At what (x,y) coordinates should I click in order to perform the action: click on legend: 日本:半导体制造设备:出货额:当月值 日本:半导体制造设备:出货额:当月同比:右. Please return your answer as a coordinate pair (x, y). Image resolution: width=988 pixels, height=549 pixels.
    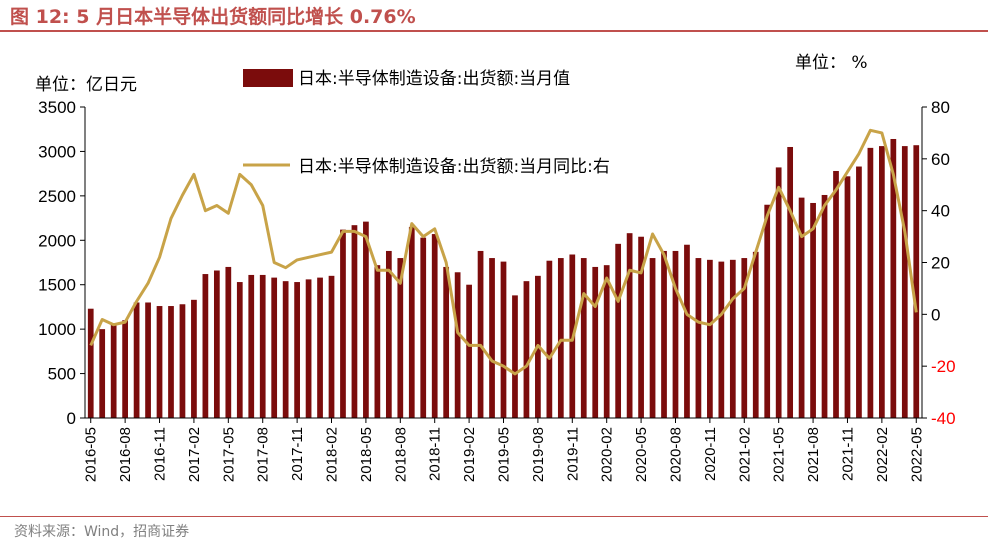
    Looking at the image, I should click on (426, 123).